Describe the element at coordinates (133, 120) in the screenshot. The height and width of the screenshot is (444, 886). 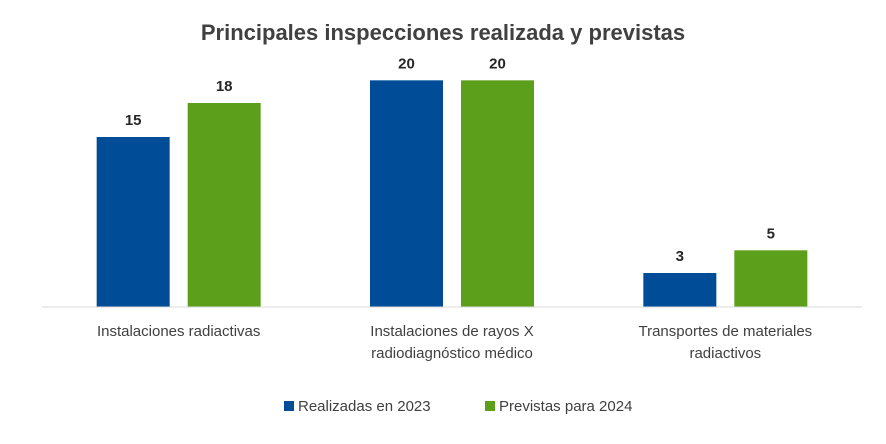
I see `data-label-1-1: 15` at that location.